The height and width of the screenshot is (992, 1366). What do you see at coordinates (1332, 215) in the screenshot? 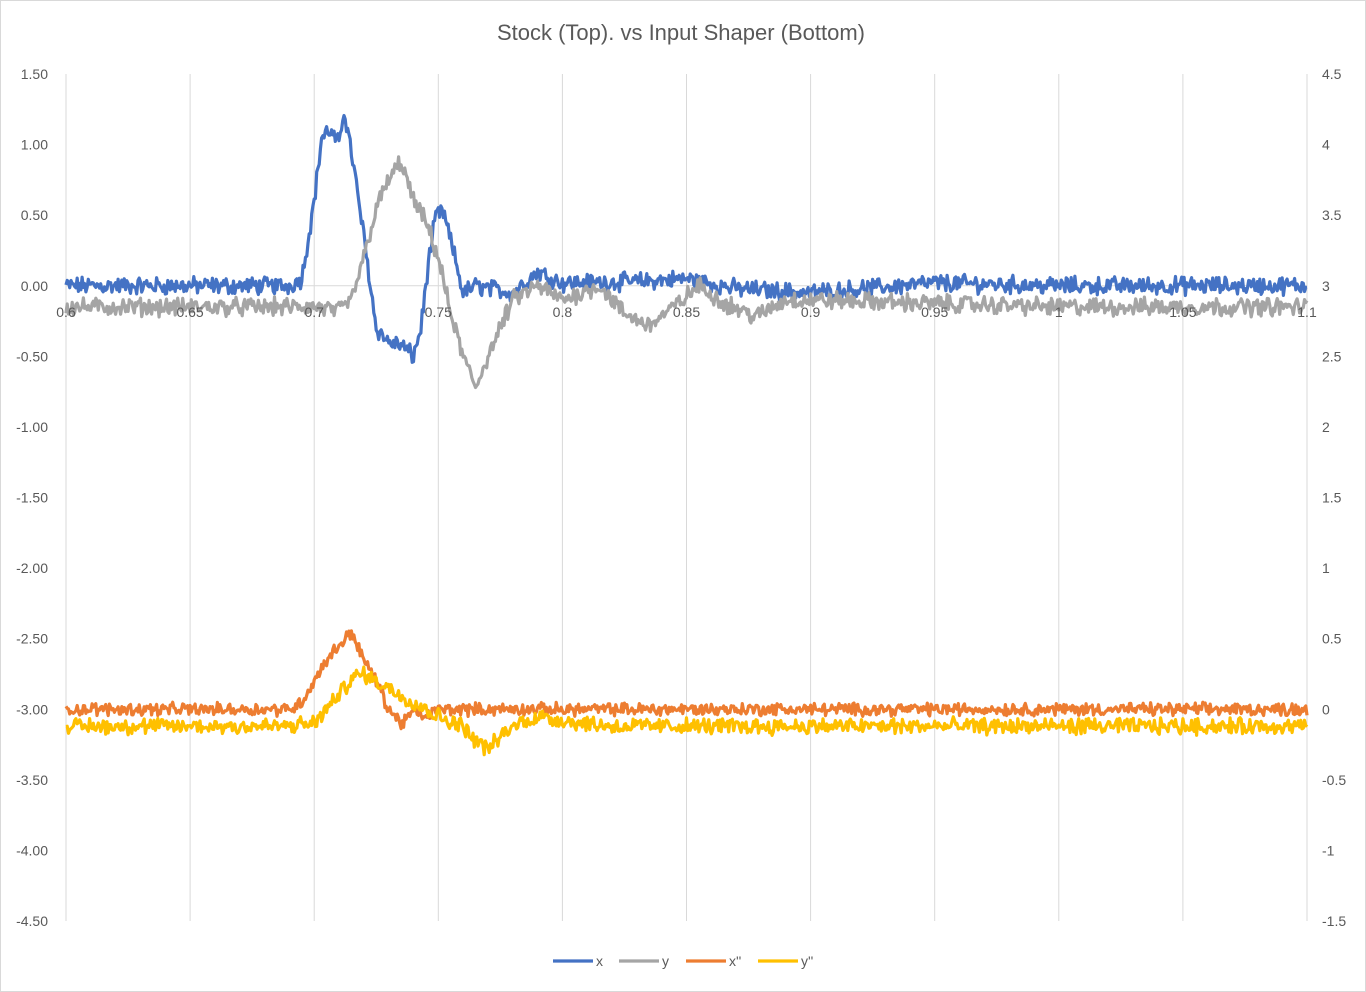
I see `y-right-tick-label: 3.5` at bounding box center [1332, 215].